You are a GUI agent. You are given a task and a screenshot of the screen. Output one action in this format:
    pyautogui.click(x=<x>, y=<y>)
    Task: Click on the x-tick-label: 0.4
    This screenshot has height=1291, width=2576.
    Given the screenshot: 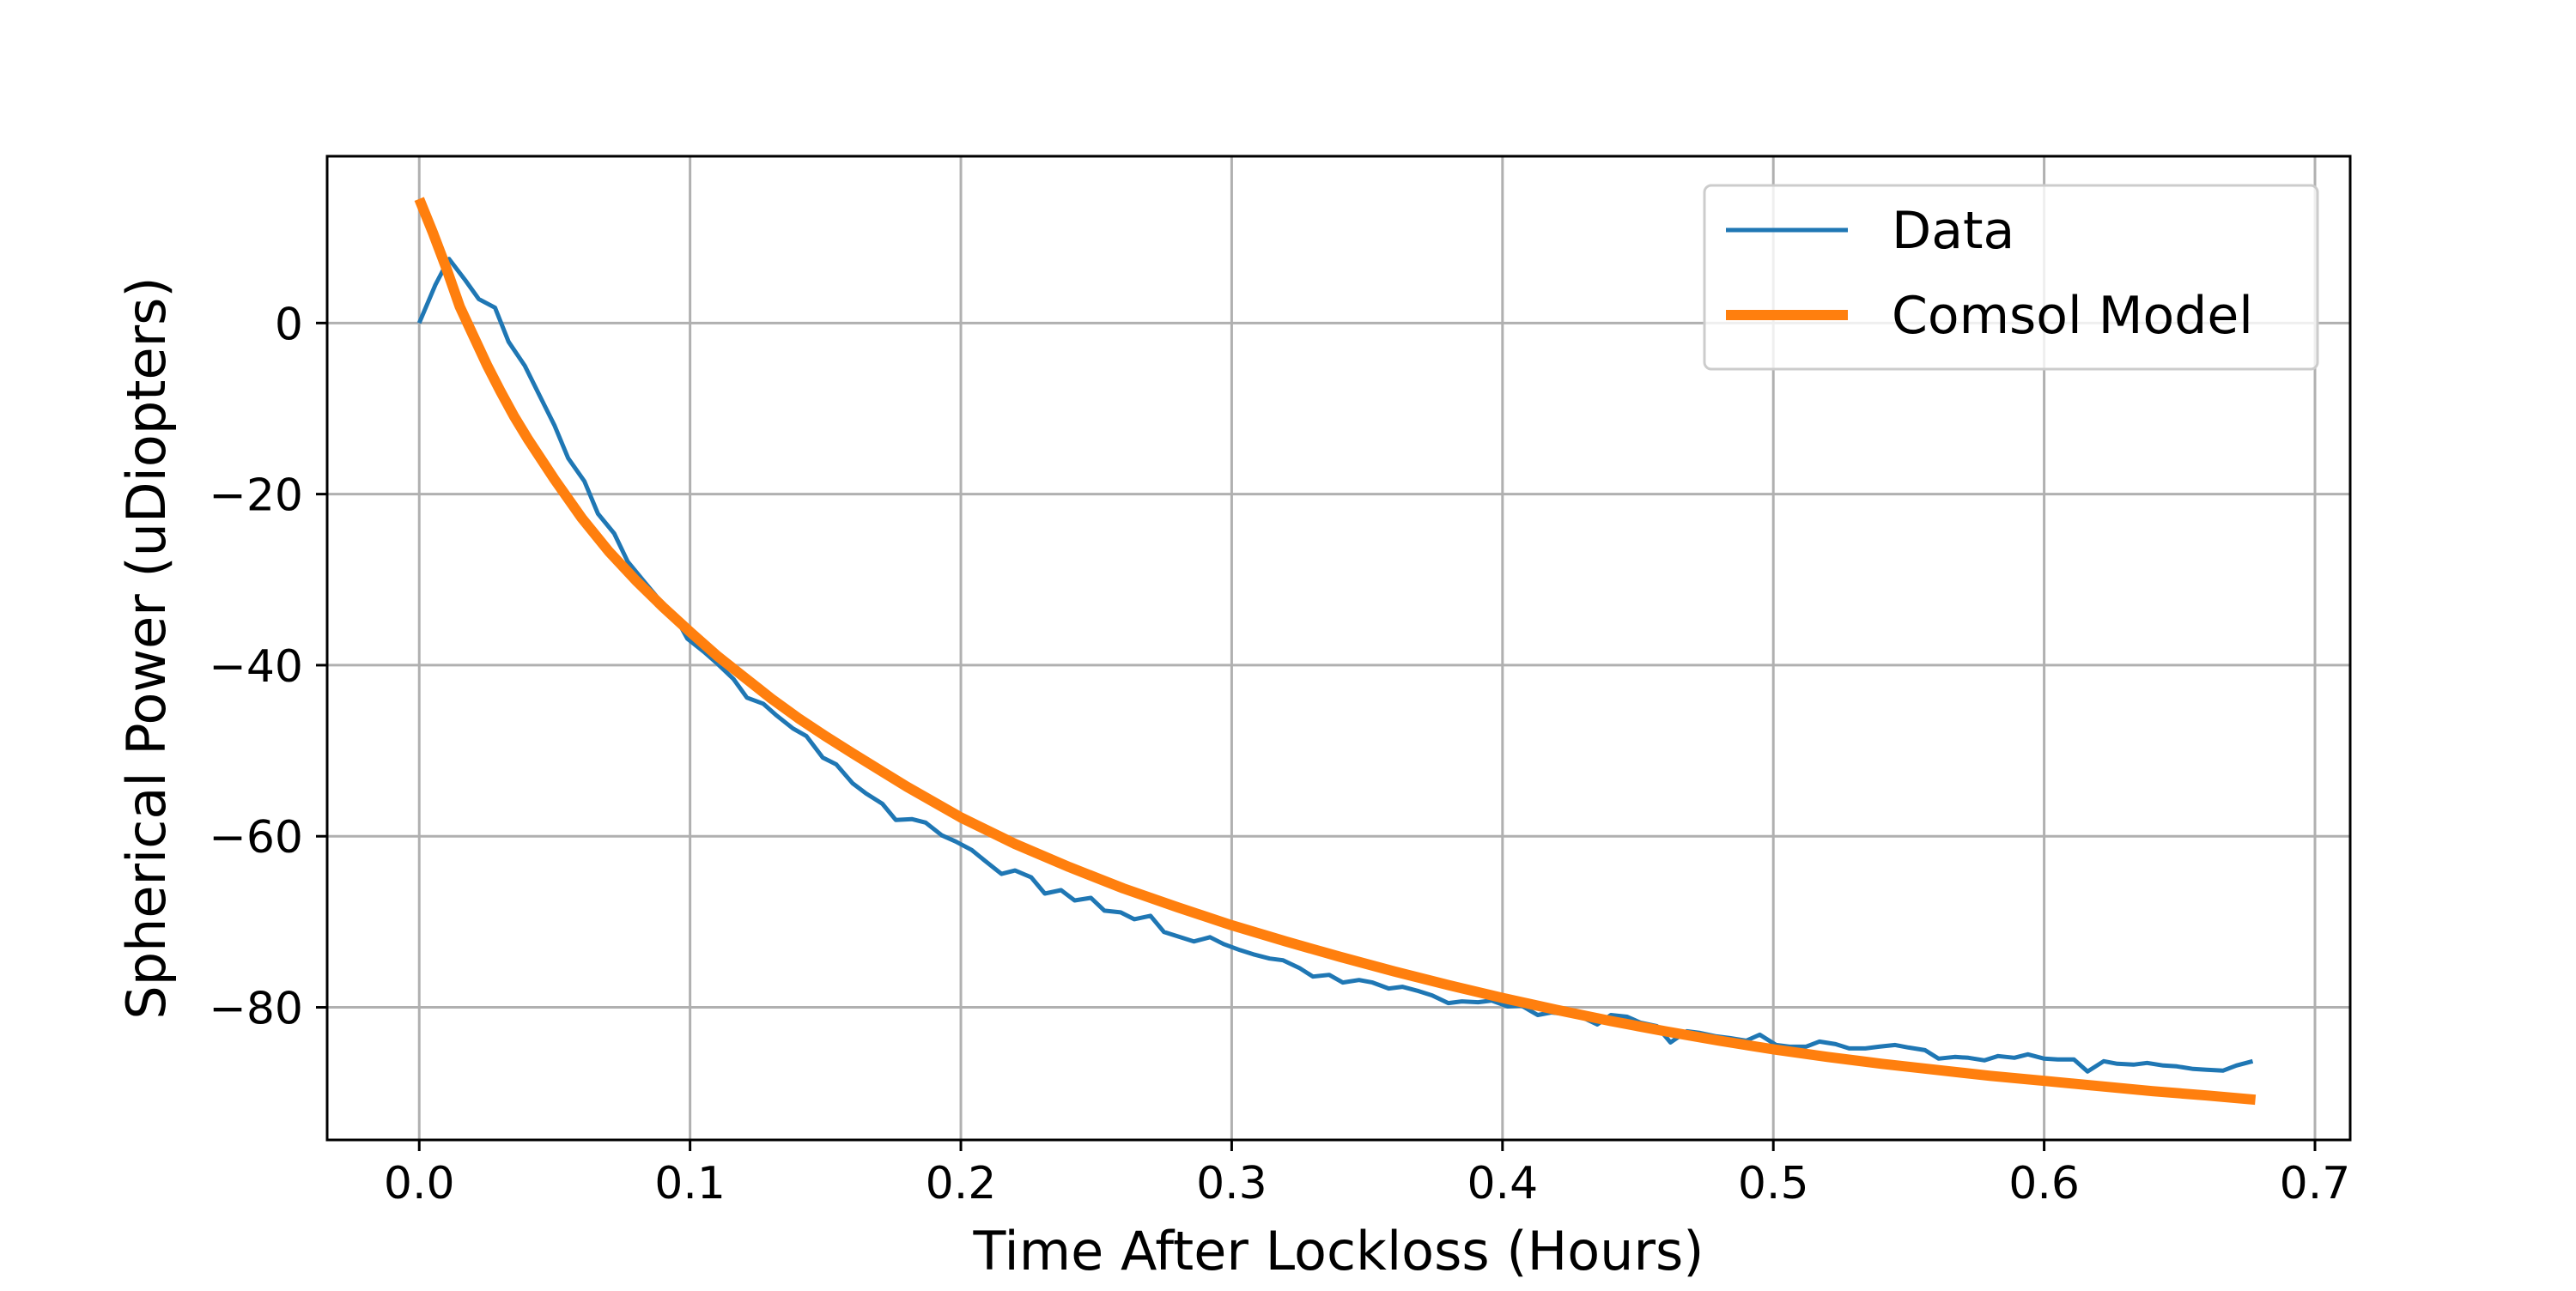 What is the action you would take?
    pyautogui.click(x=1502, y=1183)
    